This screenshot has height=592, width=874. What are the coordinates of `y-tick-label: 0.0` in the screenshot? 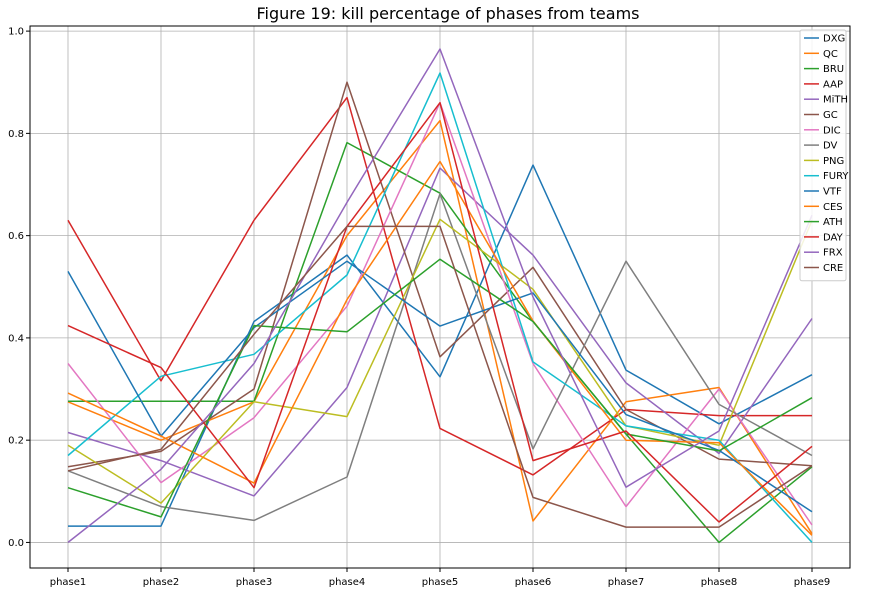 It's located at (16, 543).